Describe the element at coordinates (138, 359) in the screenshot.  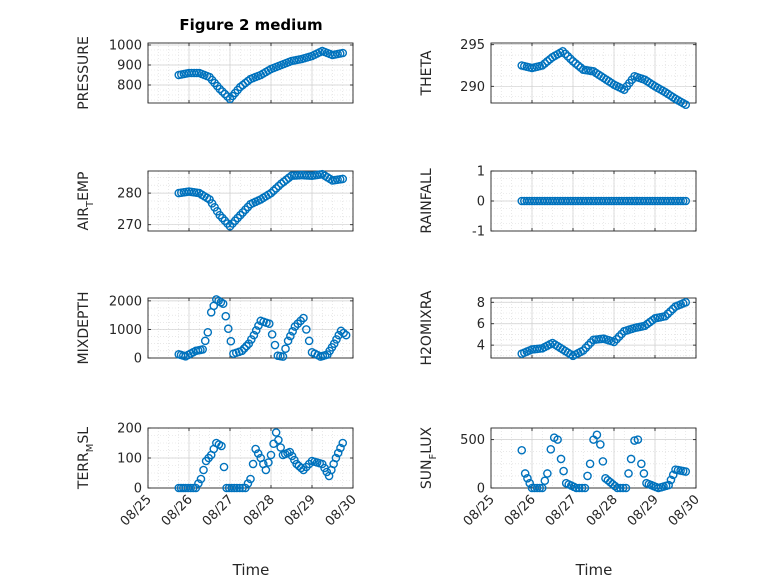
I see `y-tick-label: 0` at that location.